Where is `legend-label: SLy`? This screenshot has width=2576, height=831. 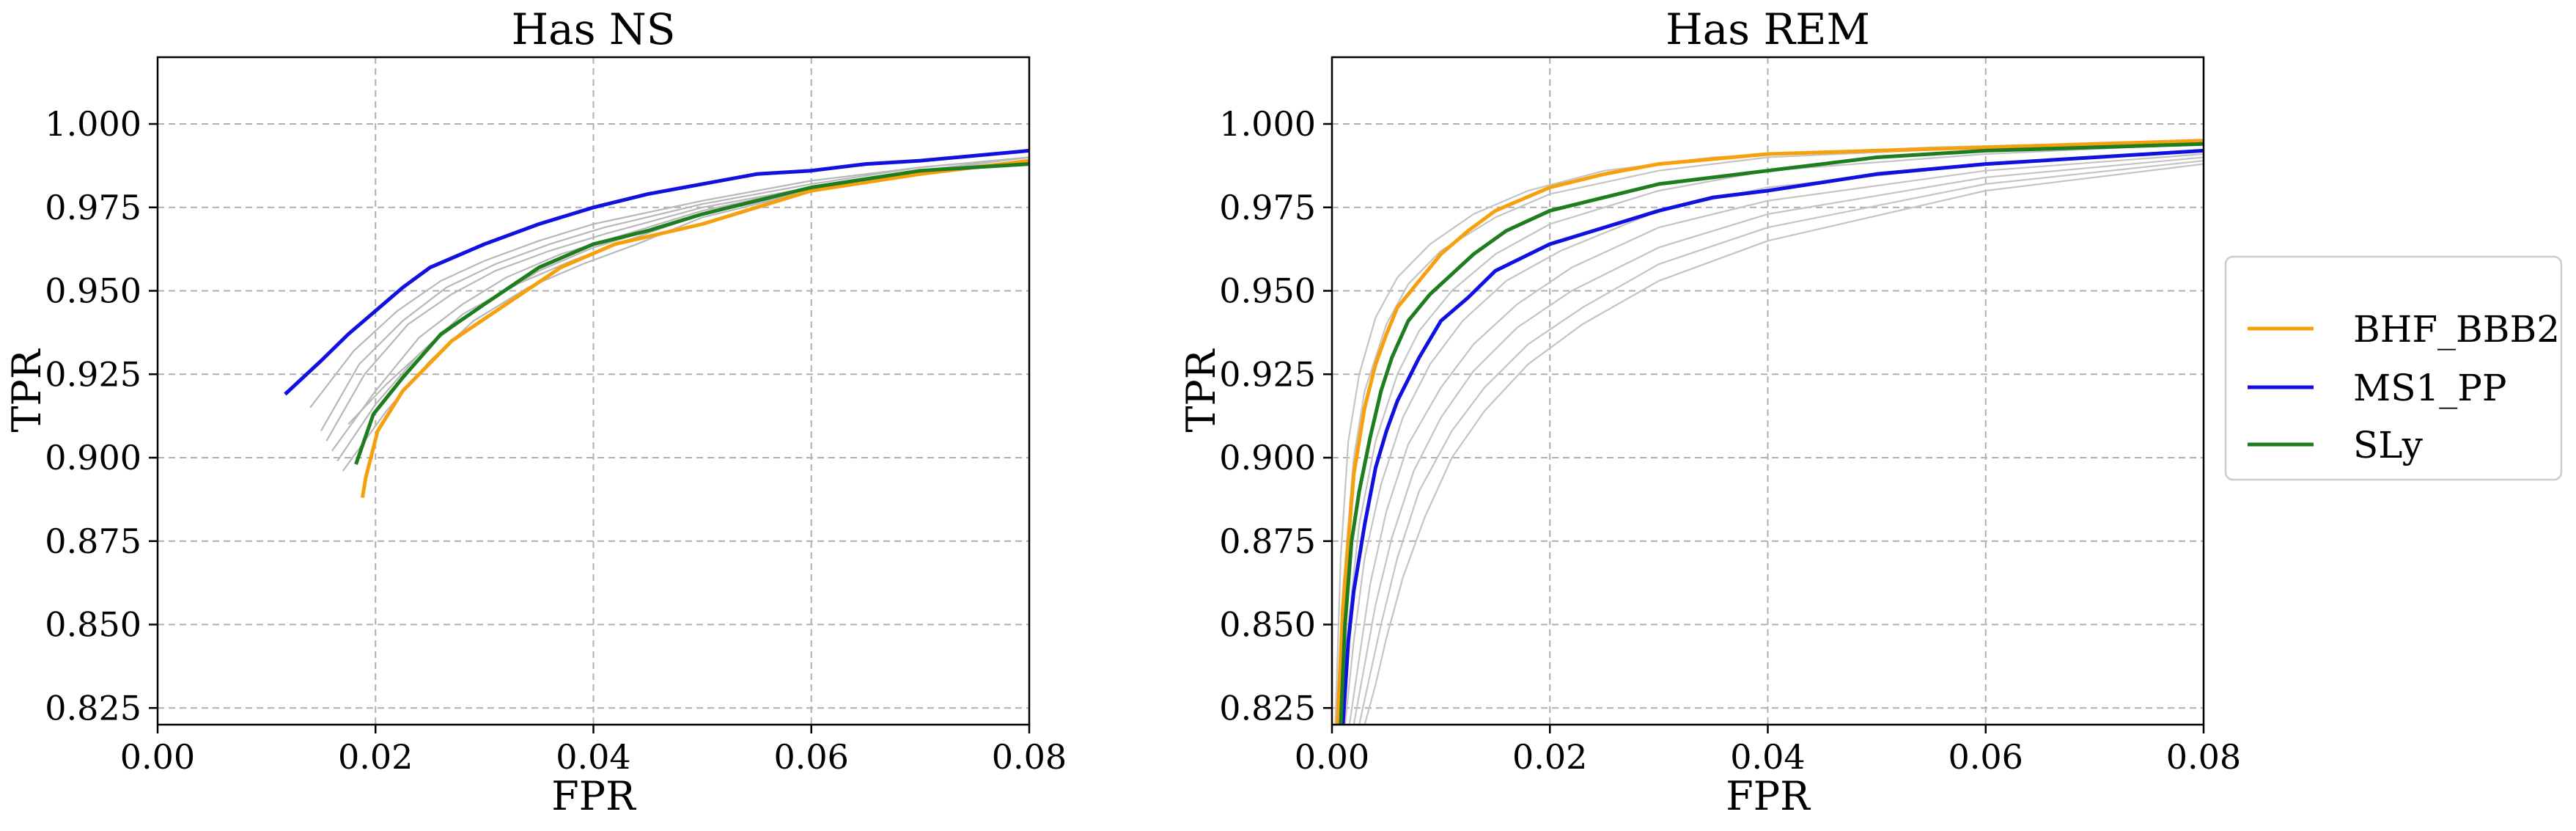
legend-label: SLy is located at coordinates (2388, 445).